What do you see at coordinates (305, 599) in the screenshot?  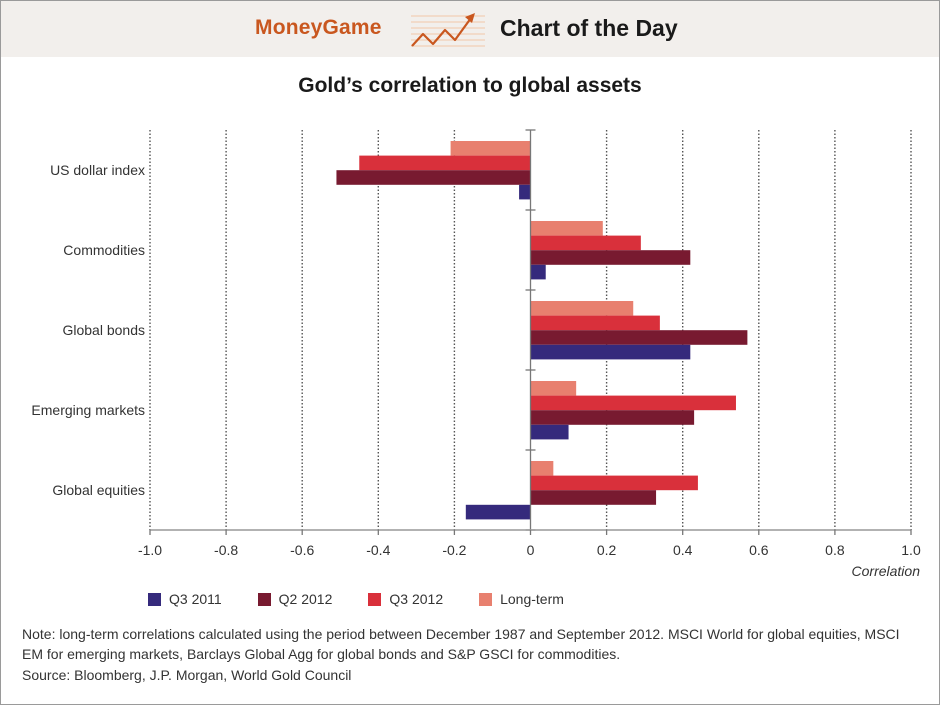 I see `legend-label: Q2 2012` at bounding box center [305, 599].